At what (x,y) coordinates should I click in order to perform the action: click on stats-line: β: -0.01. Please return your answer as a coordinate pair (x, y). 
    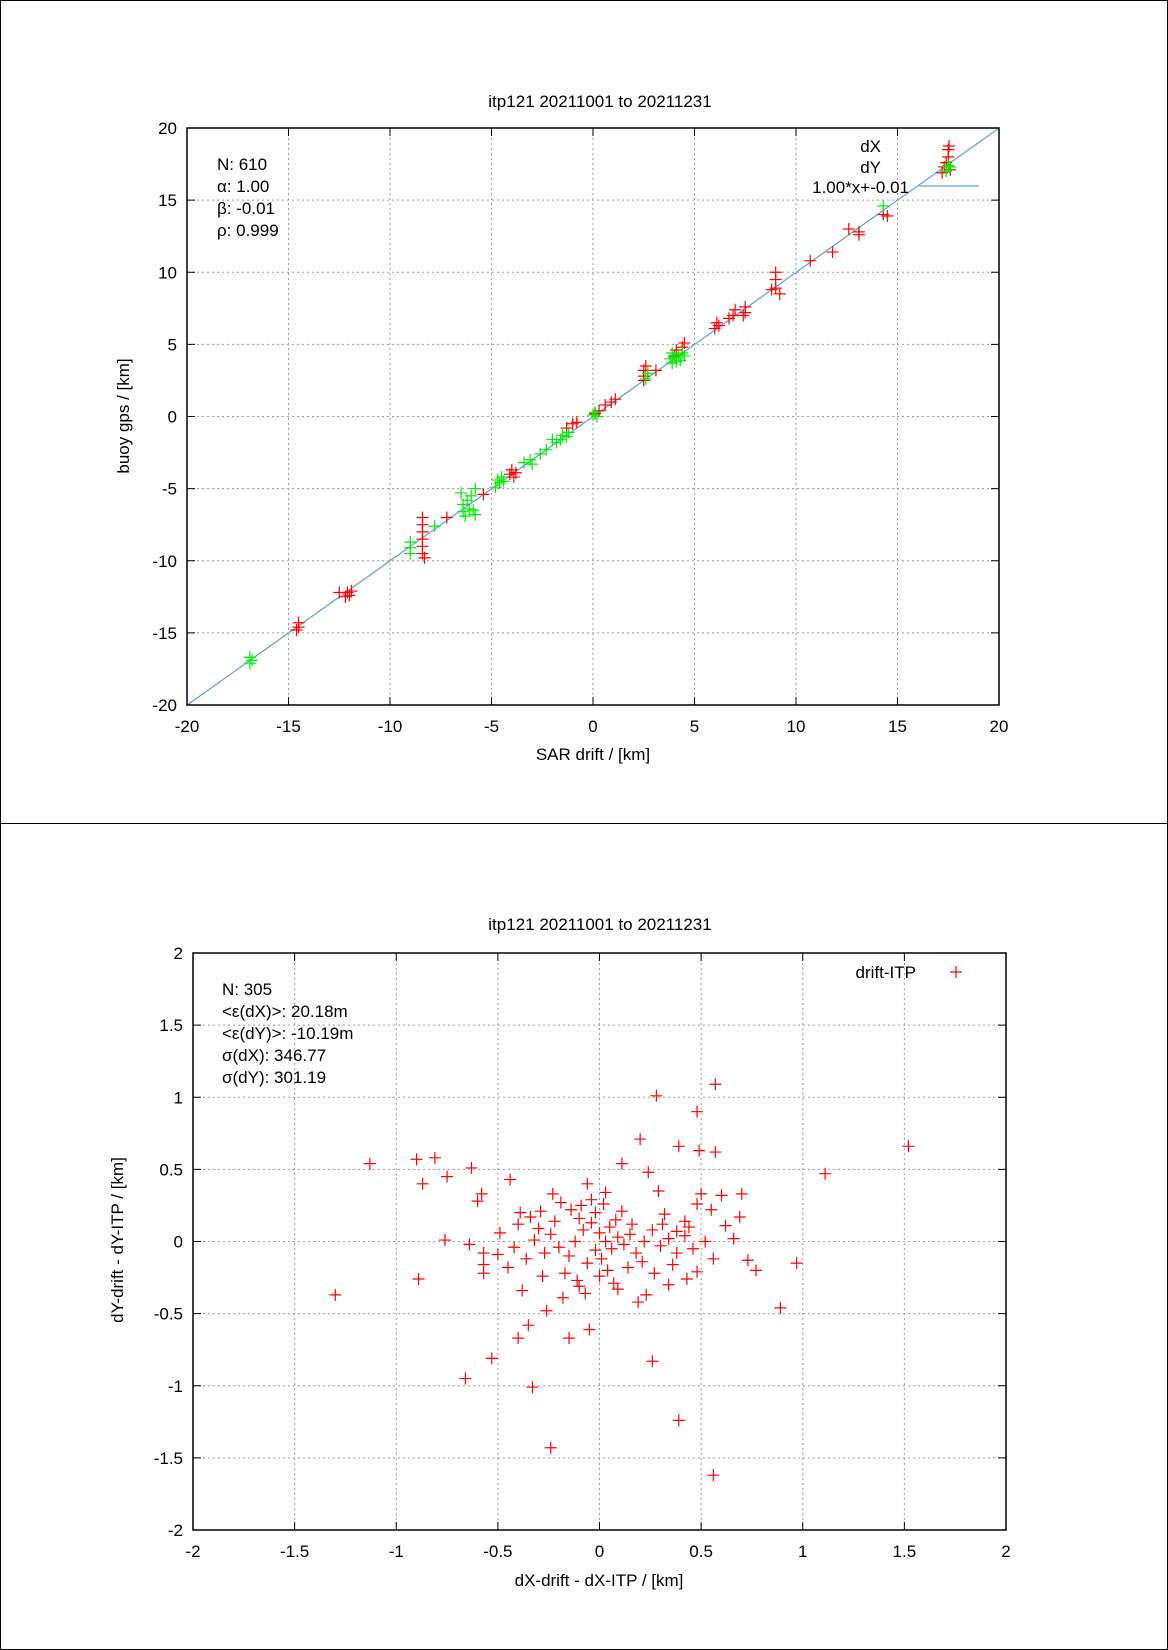
    Looking at the image, I should click on (246, 208).